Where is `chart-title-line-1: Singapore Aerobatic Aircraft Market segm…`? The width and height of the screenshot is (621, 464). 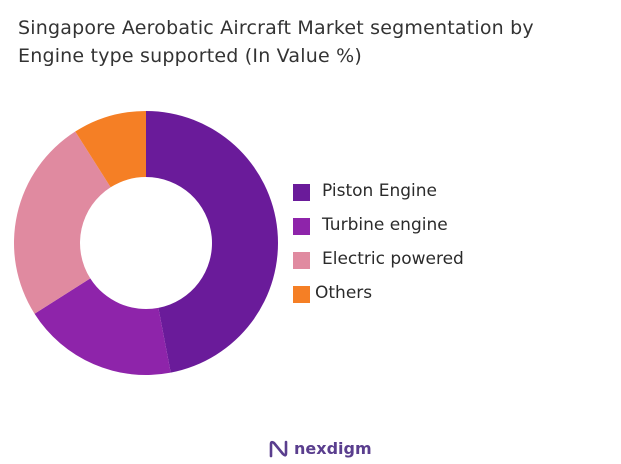 chart-title-line-1: Singapore Aerobatic Aircraft Market segm… is located at coordinates (276, 28).